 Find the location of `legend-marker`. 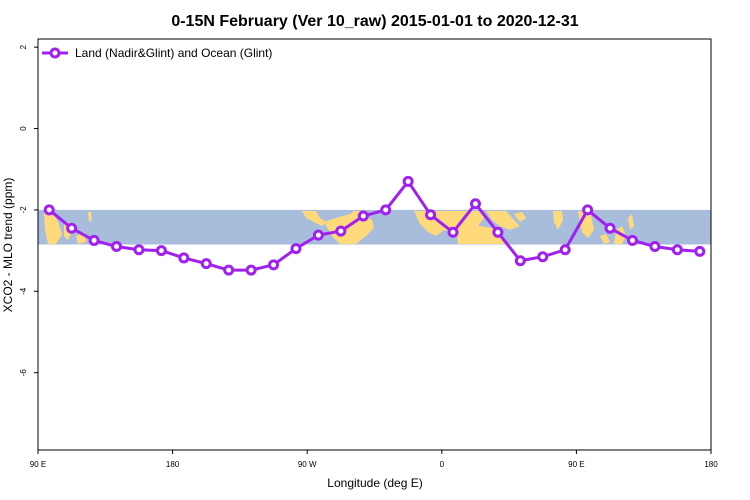

legend-marker is located at coordinates (55, 53).